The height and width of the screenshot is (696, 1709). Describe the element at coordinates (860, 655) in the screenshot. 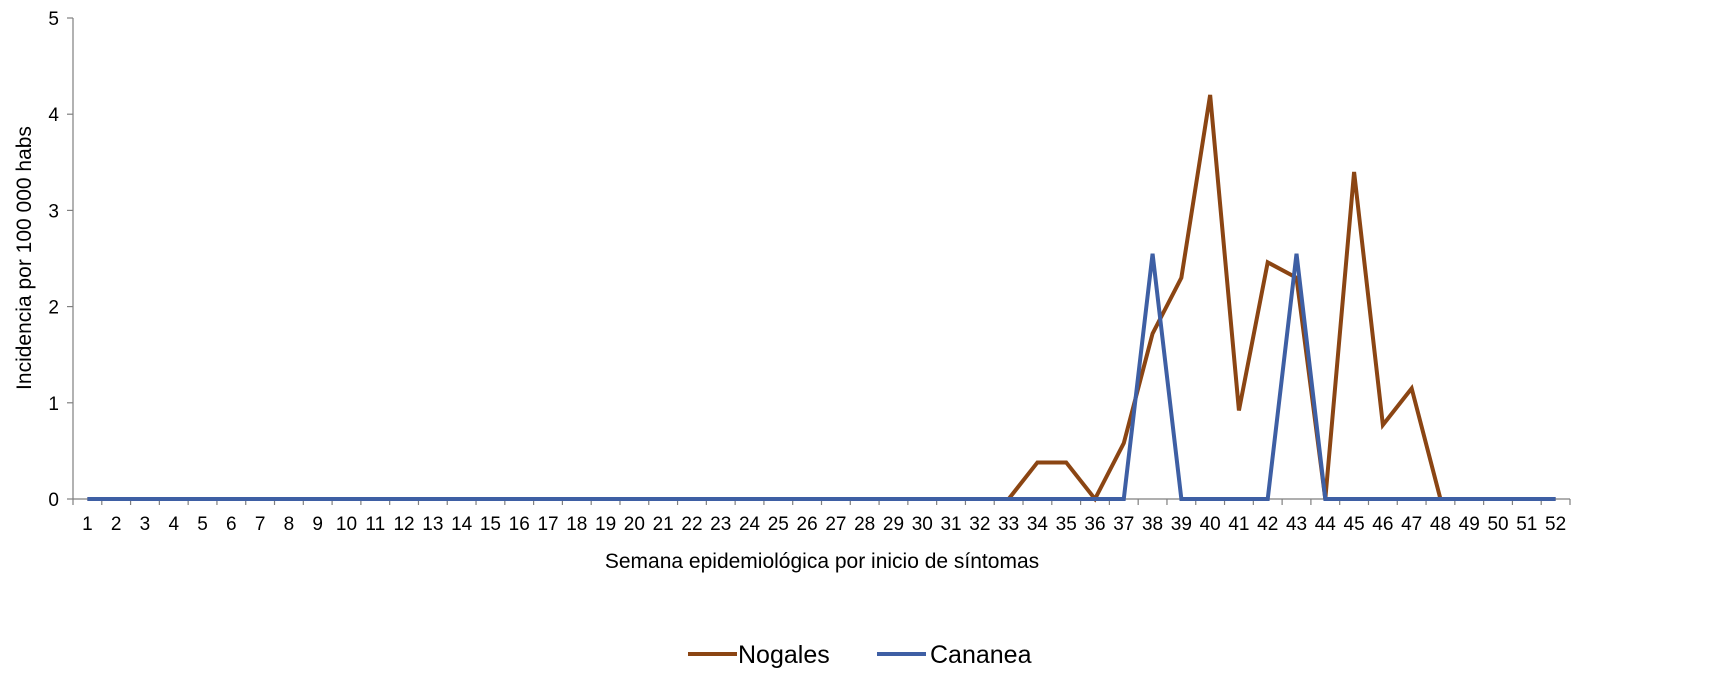

I see `legend: Nogales Cananea` at that location.